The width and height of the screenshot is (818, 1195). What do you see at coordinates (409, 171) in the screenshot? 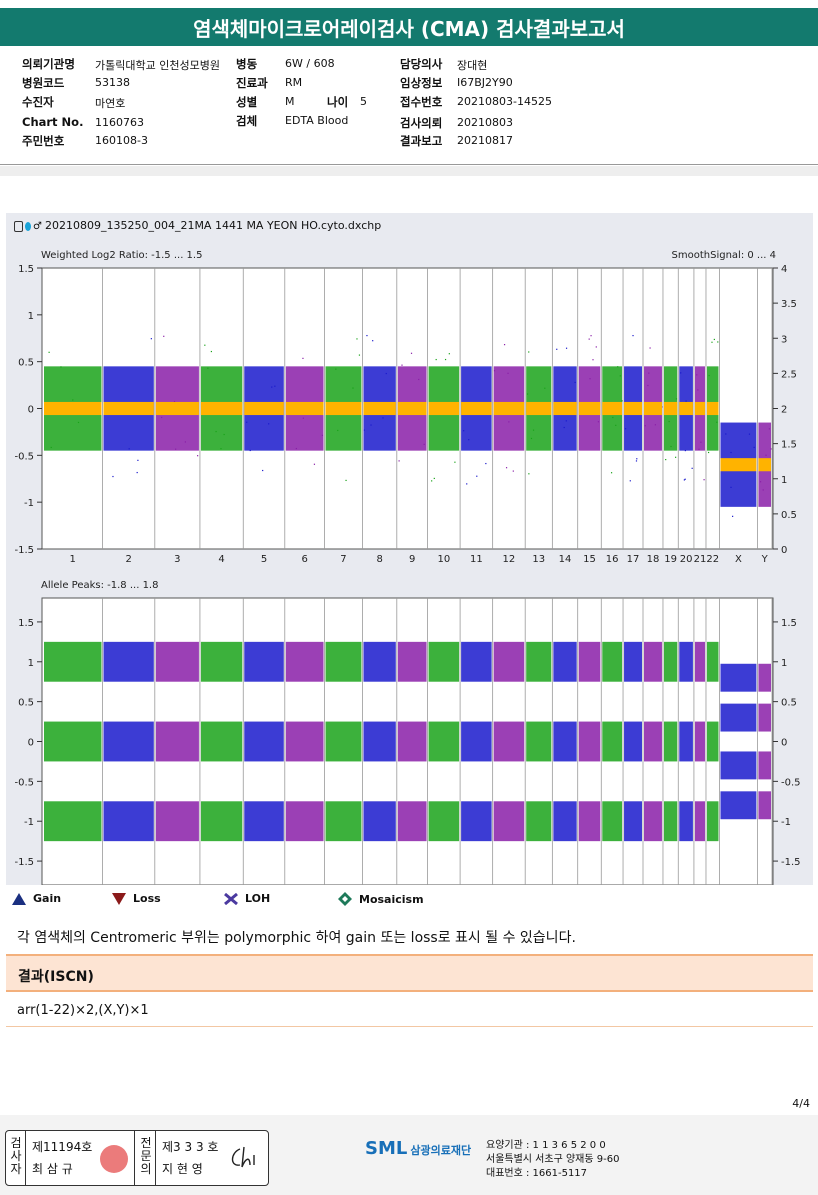
I see `divider-band` at bounding box center [409, 171].